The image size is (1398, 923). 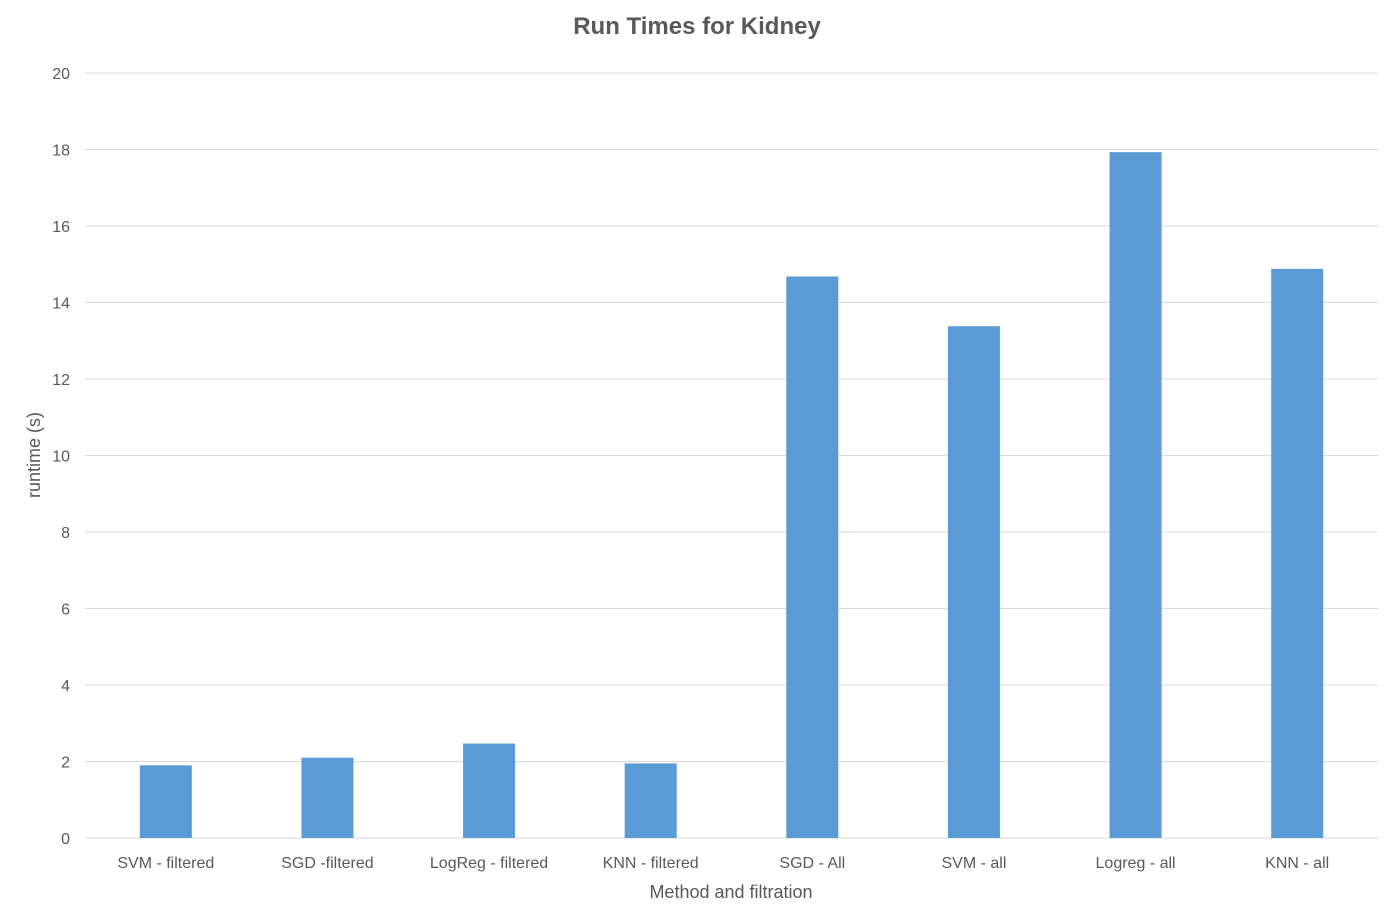 I want to click on chart-title: Run Times for Kidney, so click(x=697, y=26).